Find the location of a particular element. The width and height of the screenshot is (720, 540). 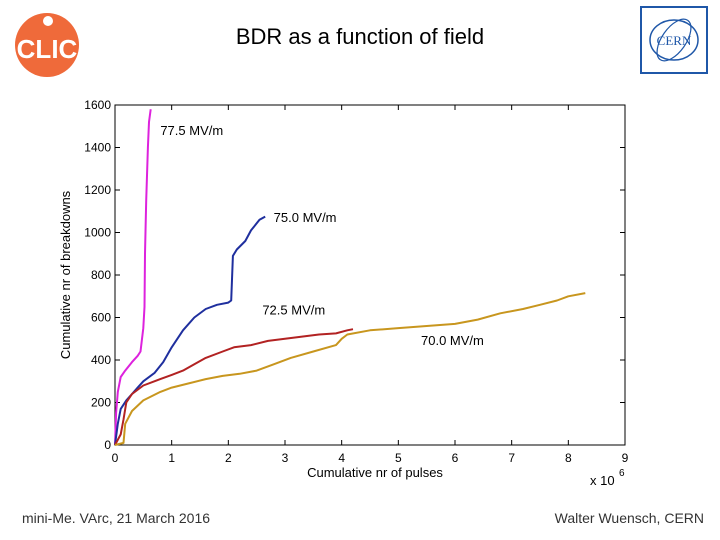

series-annotation: 72.5 MV/m is located at coordinates (293, 309).